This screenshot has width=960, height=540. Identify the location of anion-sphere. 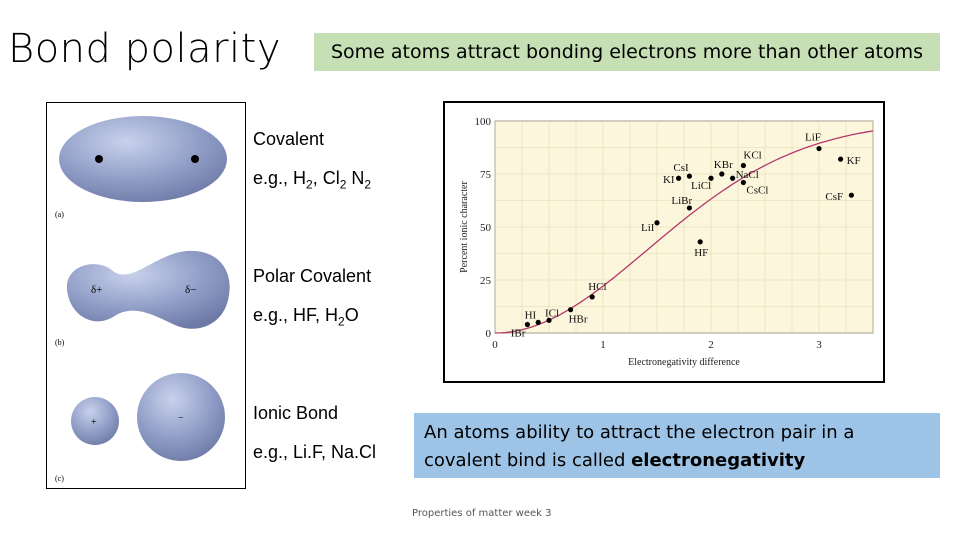
(181, 417).